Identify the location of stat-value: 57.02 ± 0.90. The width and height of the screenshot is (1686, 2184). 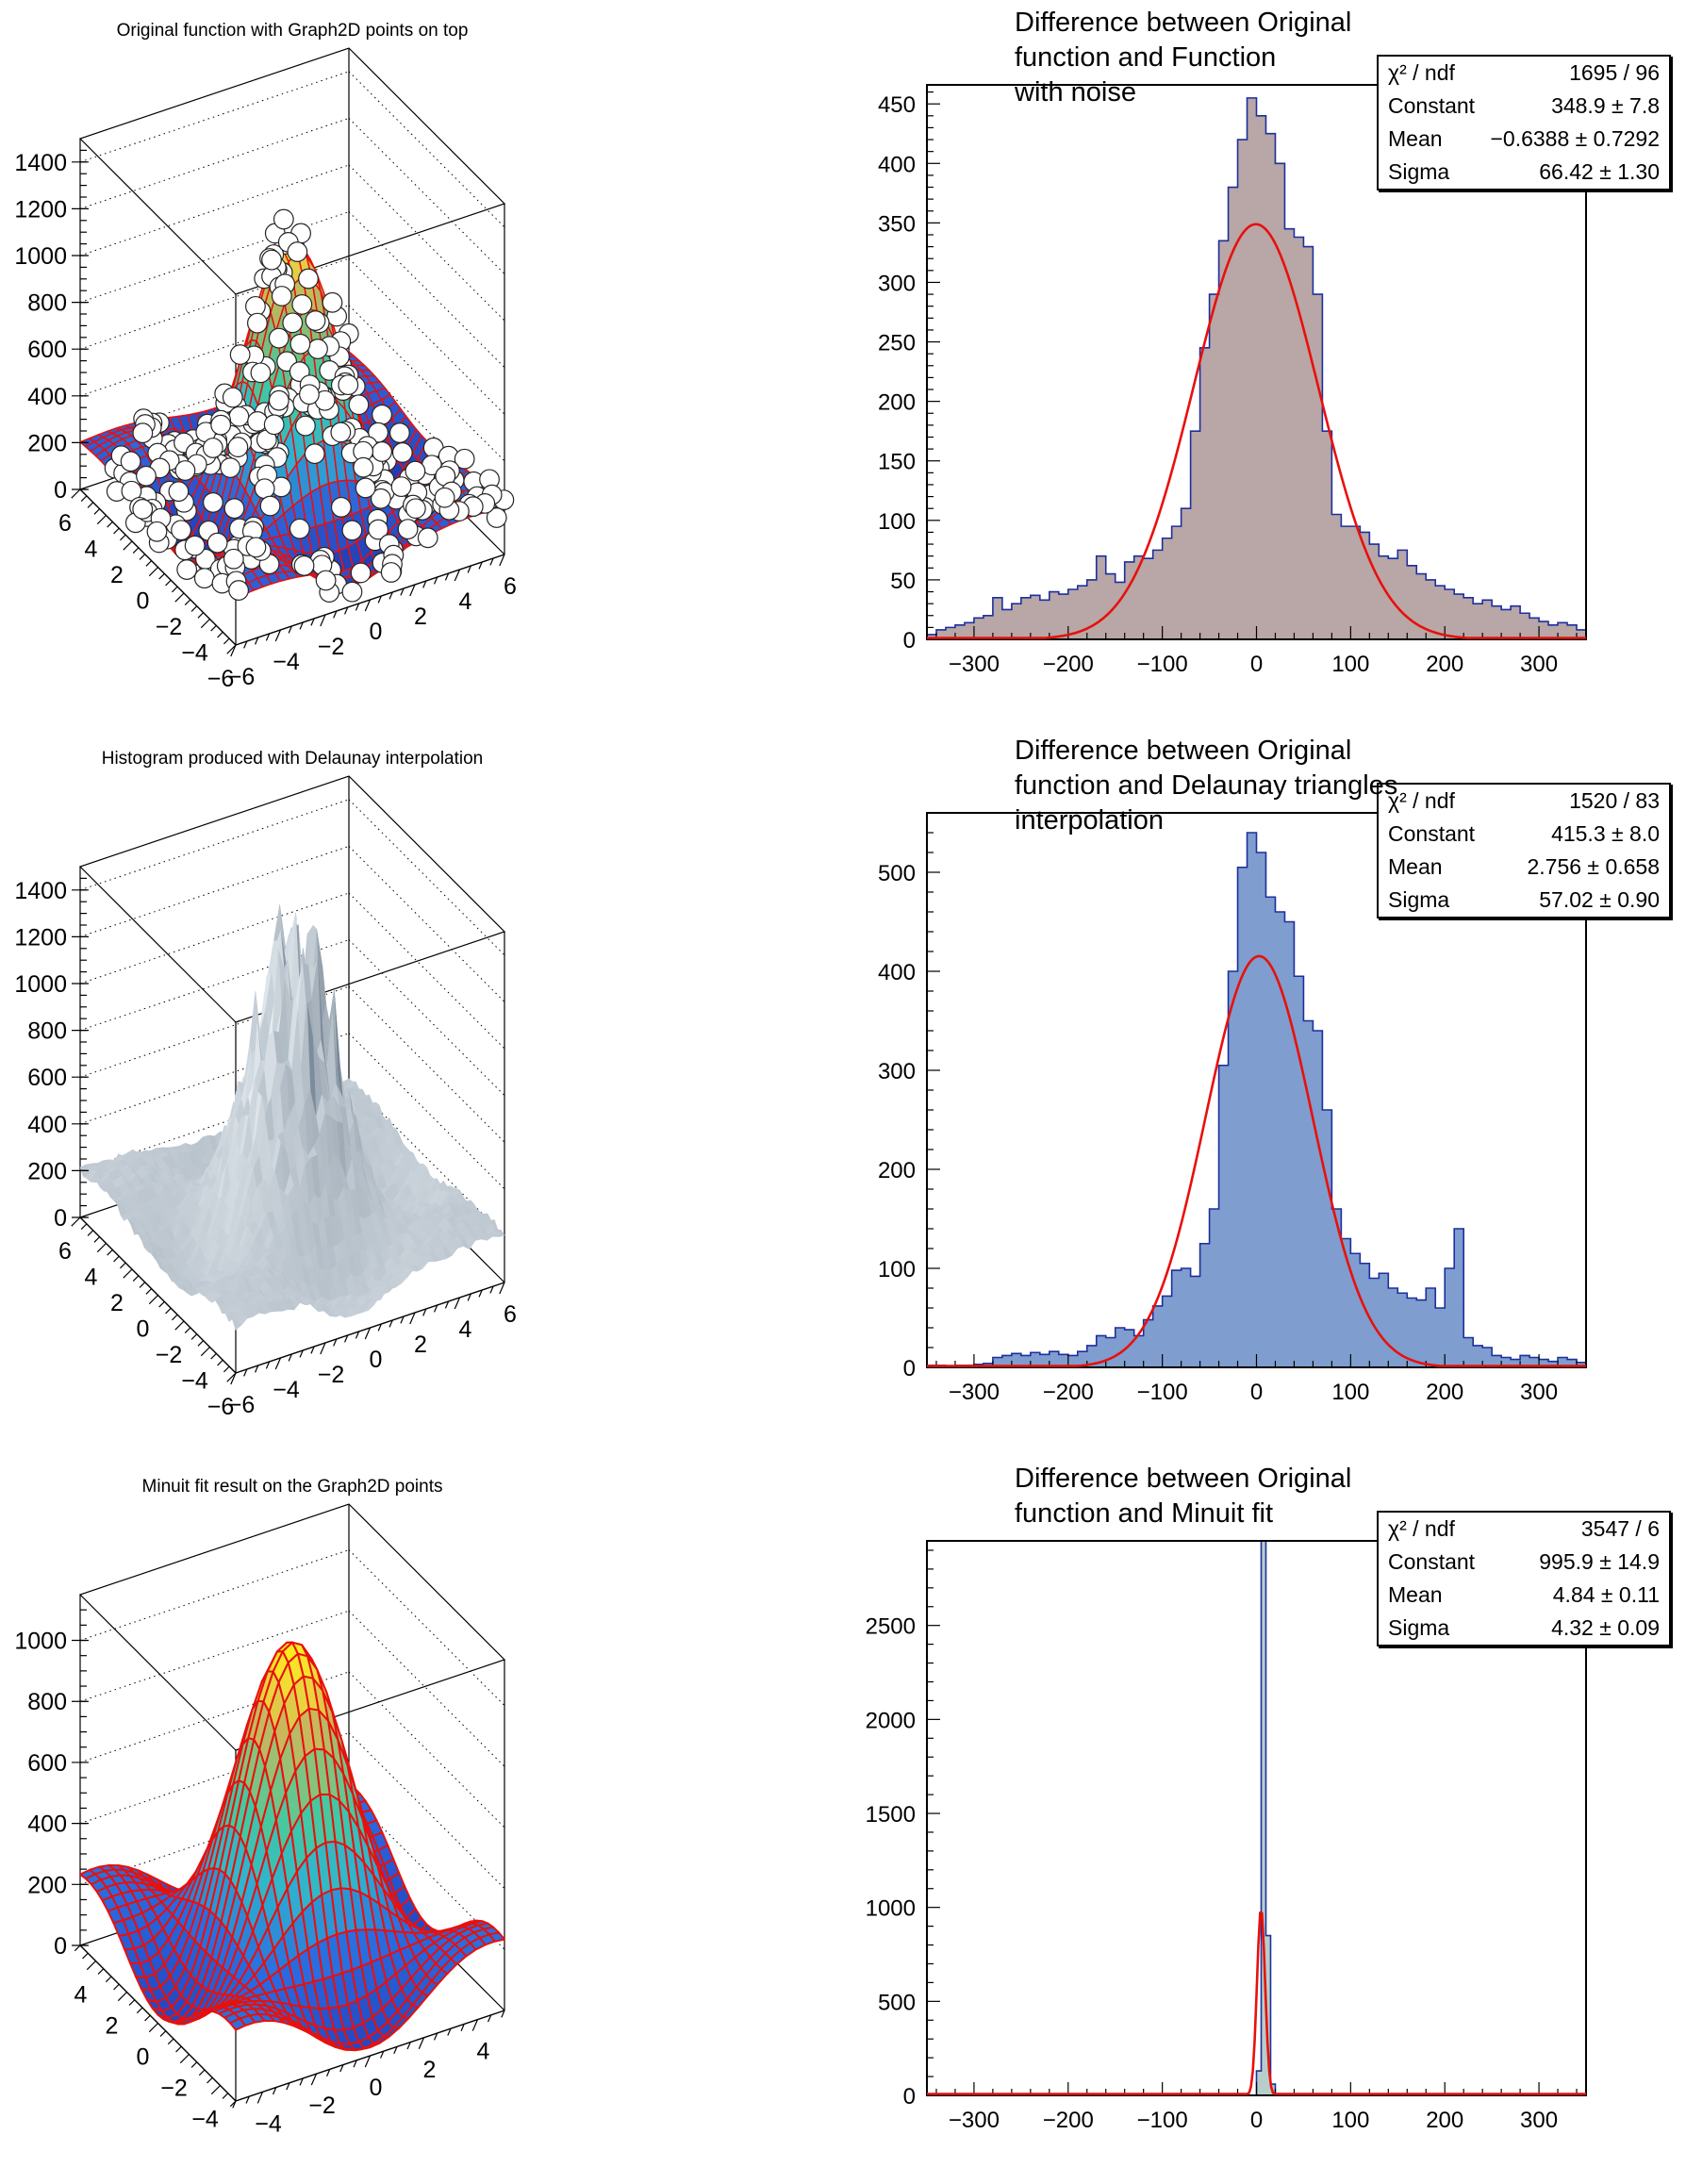
(1599, 899).